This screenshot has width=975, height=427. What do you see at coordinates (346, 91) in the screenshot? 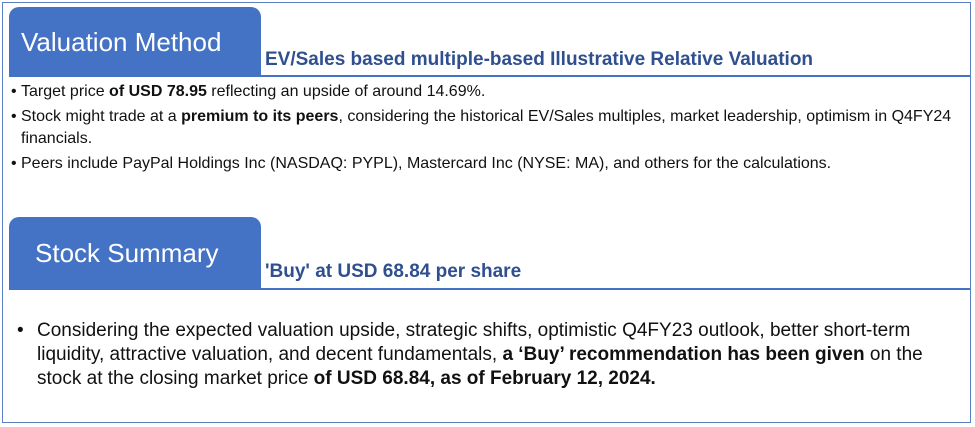
I see `bullet-text: reflecting an upside of around 14.69%.` at bounding box center [346, 91].